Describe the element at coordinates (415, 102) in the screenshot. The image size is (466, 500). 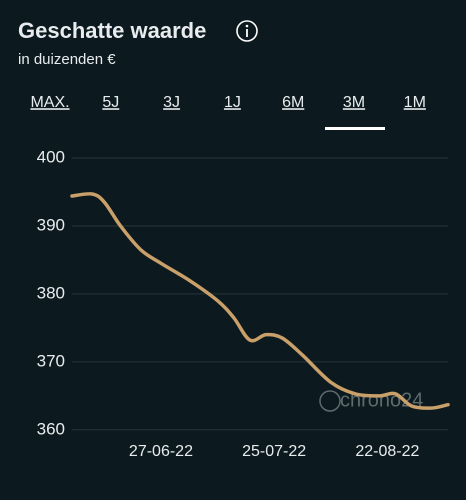
I see `tab: 1M` at that location.